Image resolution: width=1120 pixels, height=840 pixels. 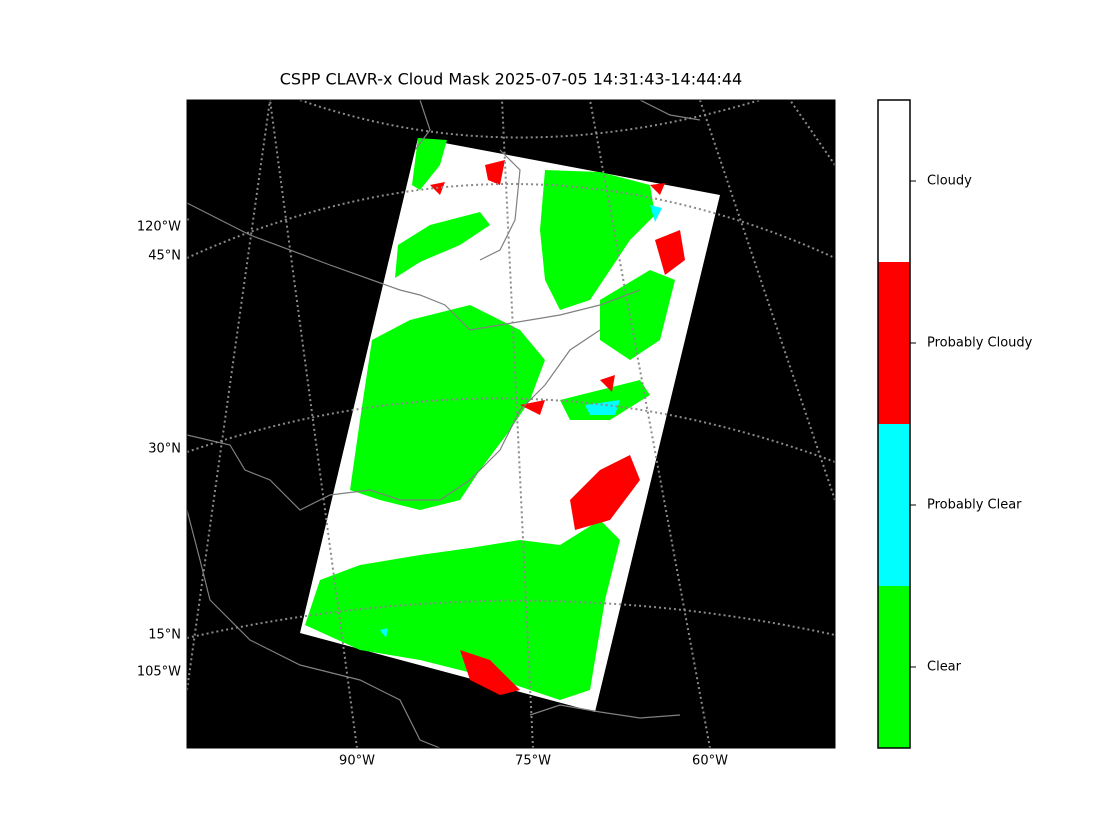 I want to click on probably-clear-areas, so click(x=521, y=421).